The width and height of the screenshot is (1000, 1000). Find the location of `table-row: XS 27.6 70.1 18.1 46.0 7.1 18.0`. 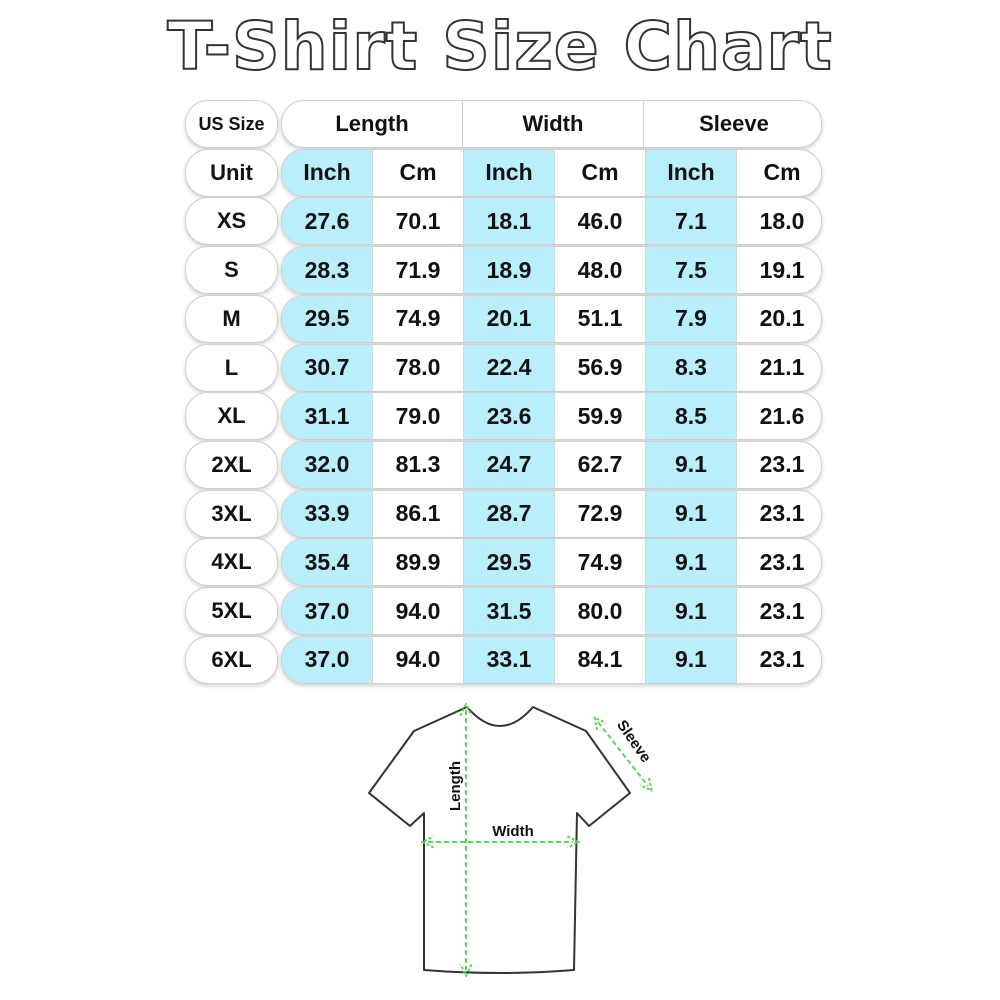

table-row: XS 27.6 70.1 18.1 46.0 7.1 18.0 is located at coordinates (503, 221).